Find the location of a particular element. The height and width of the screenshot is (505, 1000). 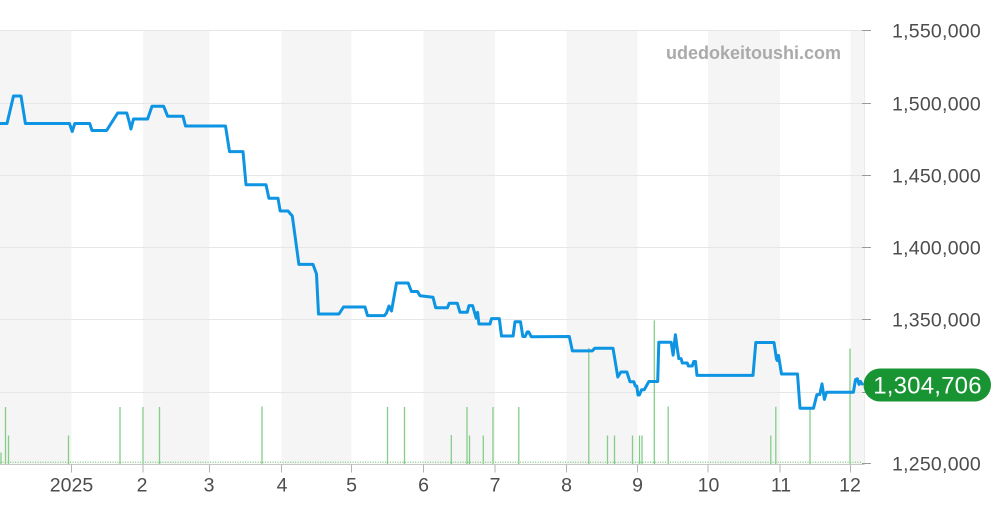

svg-text: 1,400,000 is located at coordinates (936, 249).